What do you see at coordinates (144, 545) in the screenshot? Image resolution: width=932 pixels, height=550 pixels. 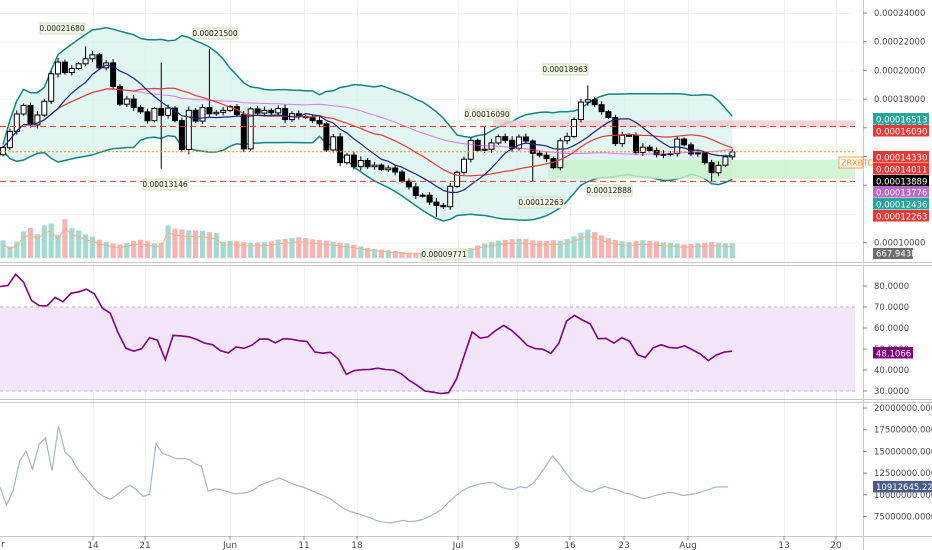 I see `time-tick-label: 21` at bounding box center [144, 545].